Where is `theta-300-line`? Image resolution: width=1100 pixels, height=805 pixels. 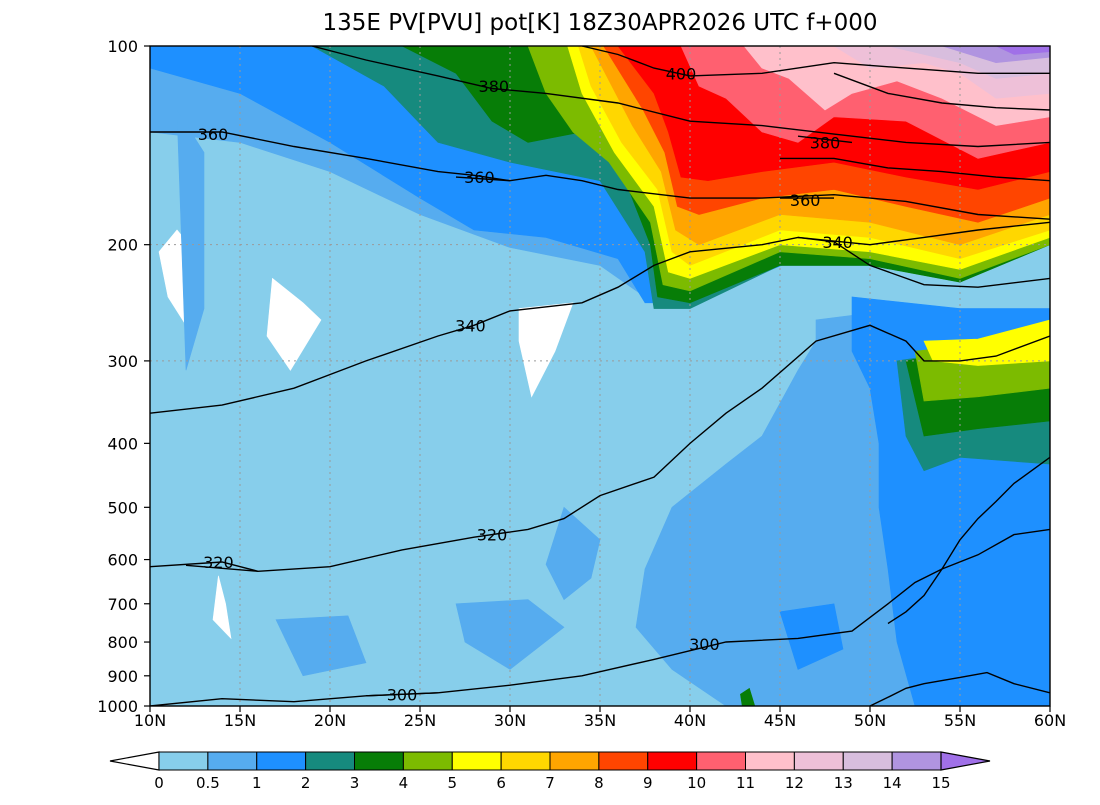 theta-300-line is located at coordinates (402, 694).